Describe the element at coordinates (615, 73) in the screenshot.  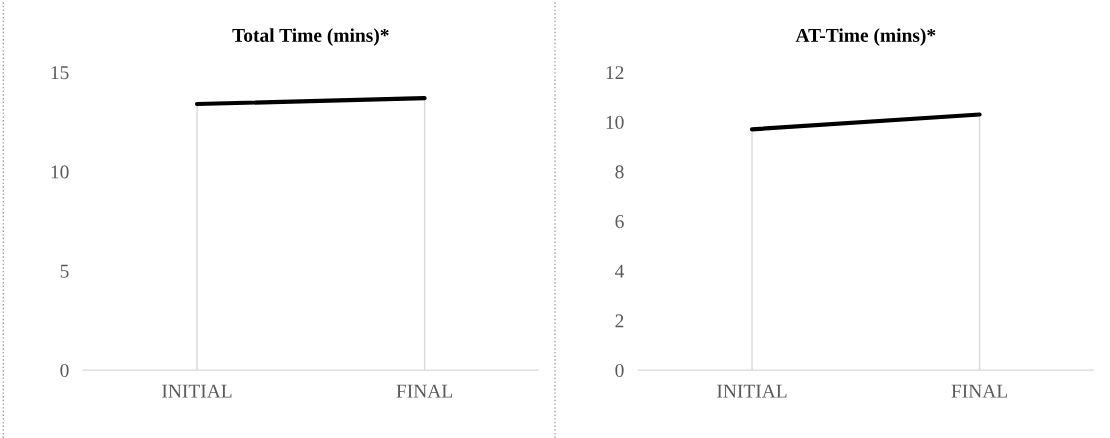
I see `y-tick-label: 12` at that location.